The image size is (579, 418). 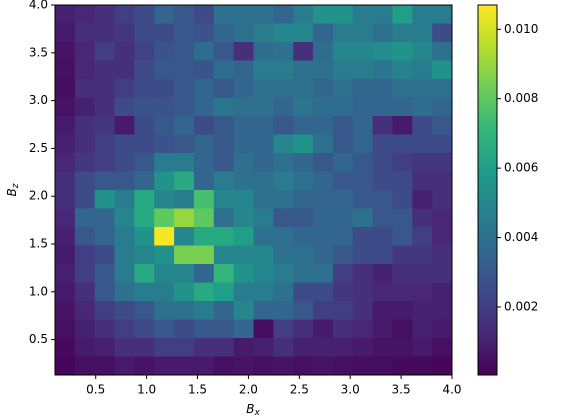 I want to click on x-tick-label: 1.0, so click(x=146, y=390).